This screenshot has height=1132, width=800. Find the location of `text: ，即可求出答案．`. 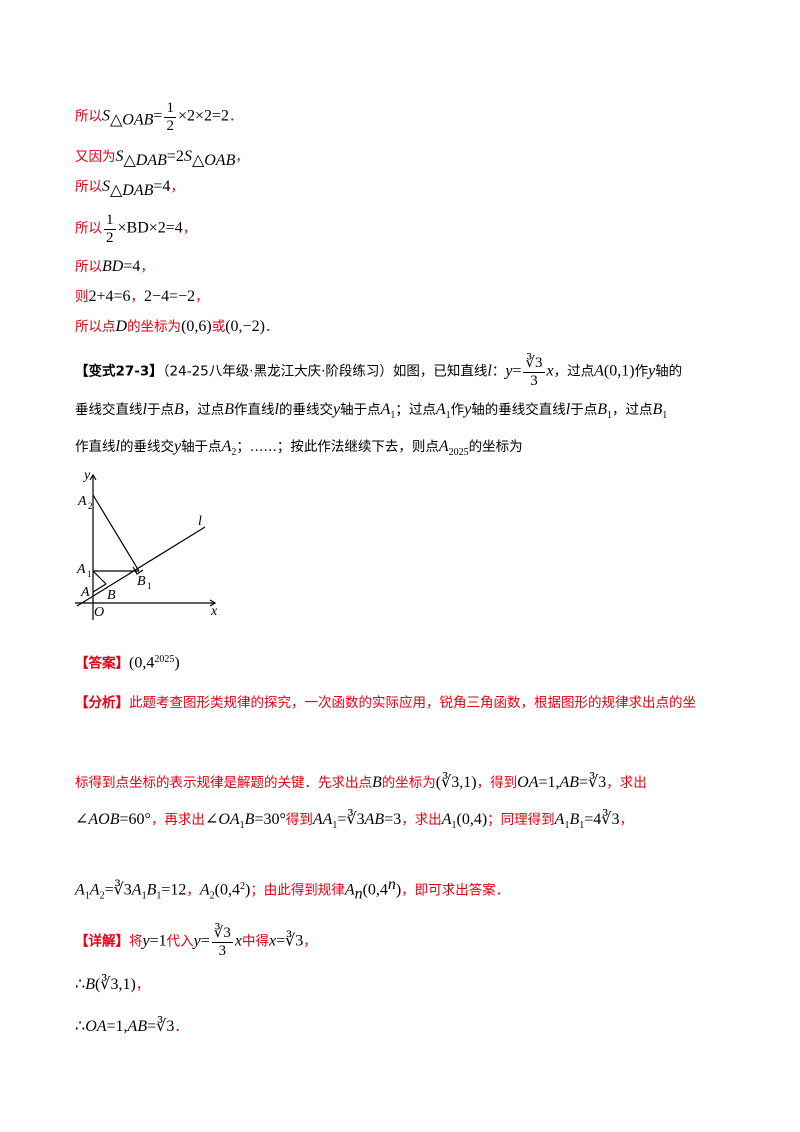

text: ，即可求出答案． is located at coordinates (455, 890).